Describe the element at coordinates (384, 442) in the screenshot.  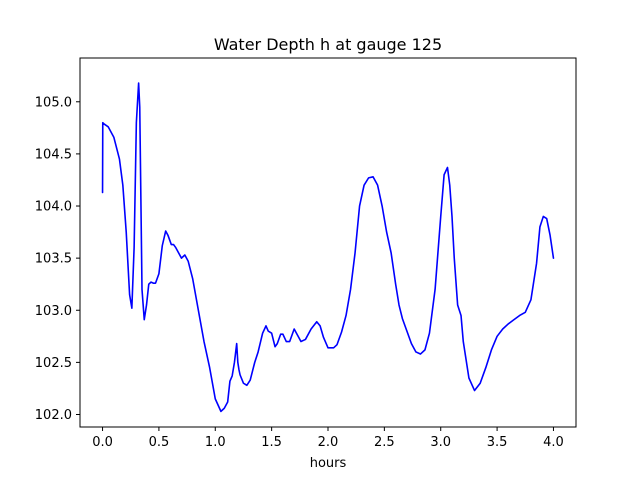
I see `x-tick-label: 2.5` at that location.